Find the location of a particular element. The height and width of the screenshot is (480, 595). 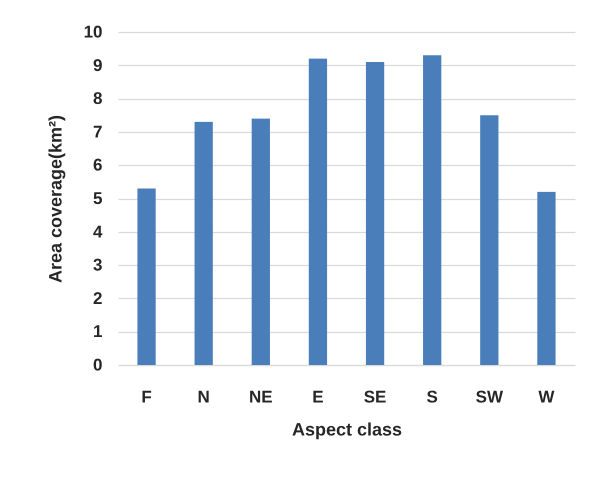

y-tick-label: 4 is located at coordinates (98, 232).